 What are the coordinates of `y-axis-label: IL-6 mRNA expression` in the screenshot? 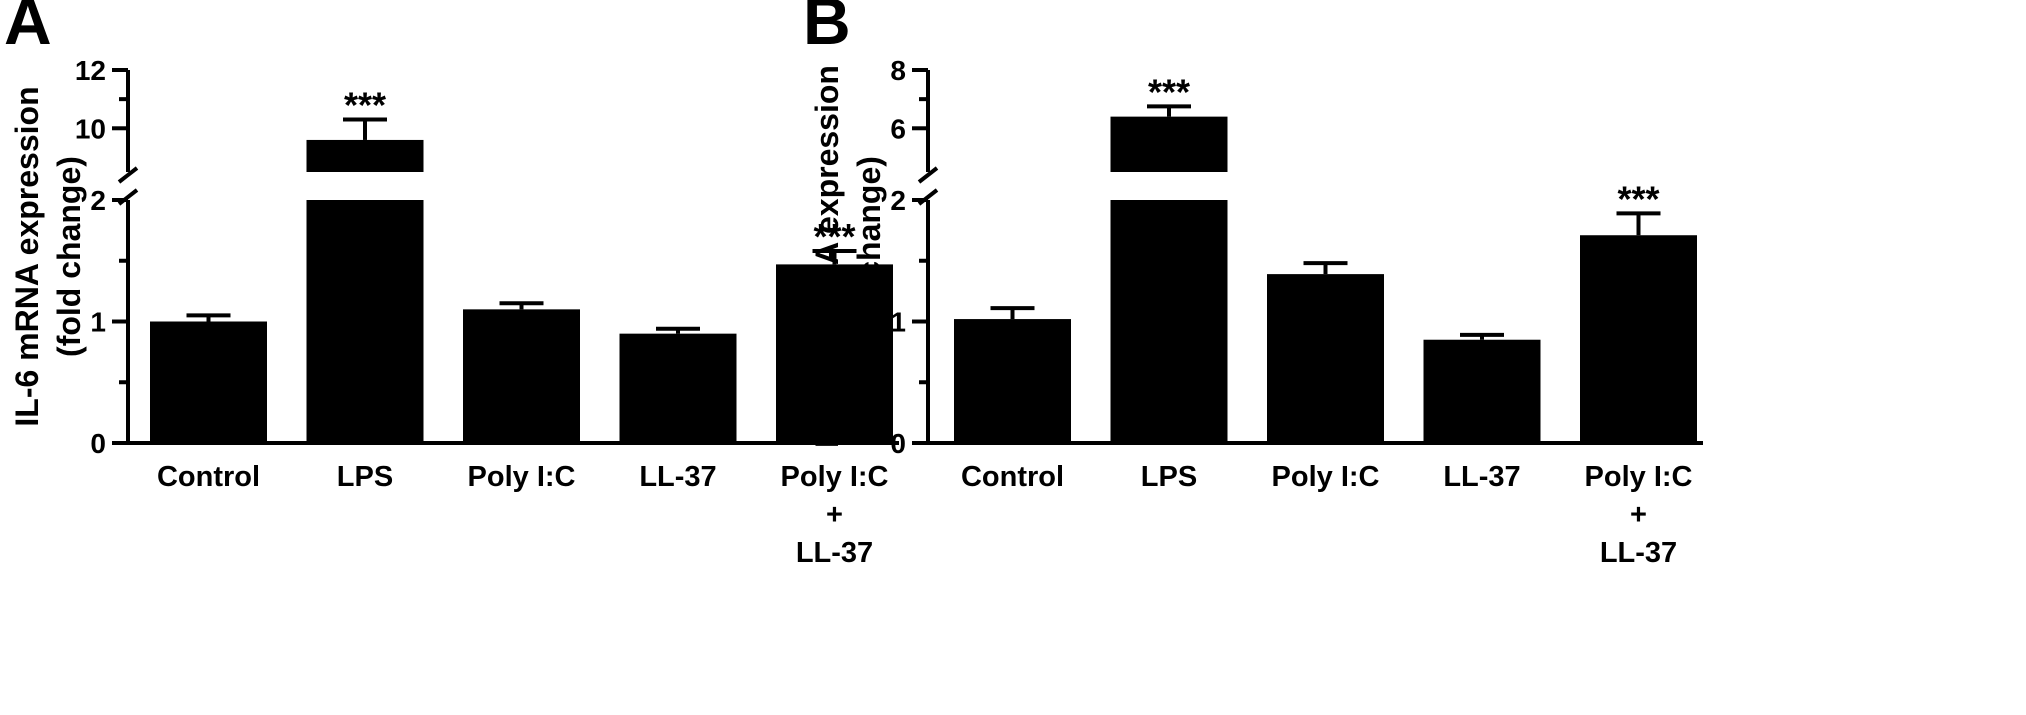 It's located at (27, 256).